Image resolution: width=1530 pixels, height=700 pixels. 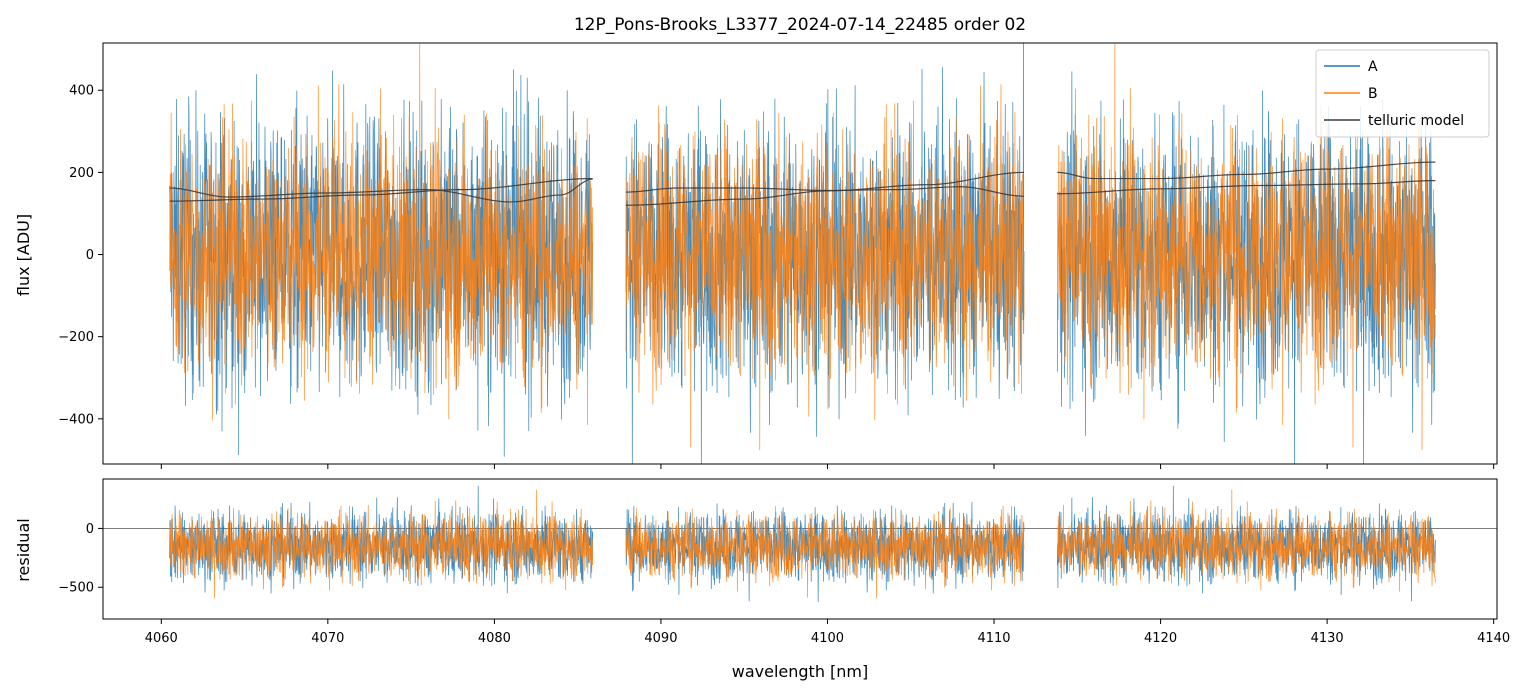 What do you see at coordinates (23, 255) in the screenshot?
I see `flux-axis-label: flux [ADU]` at bounding box center [23, 255].